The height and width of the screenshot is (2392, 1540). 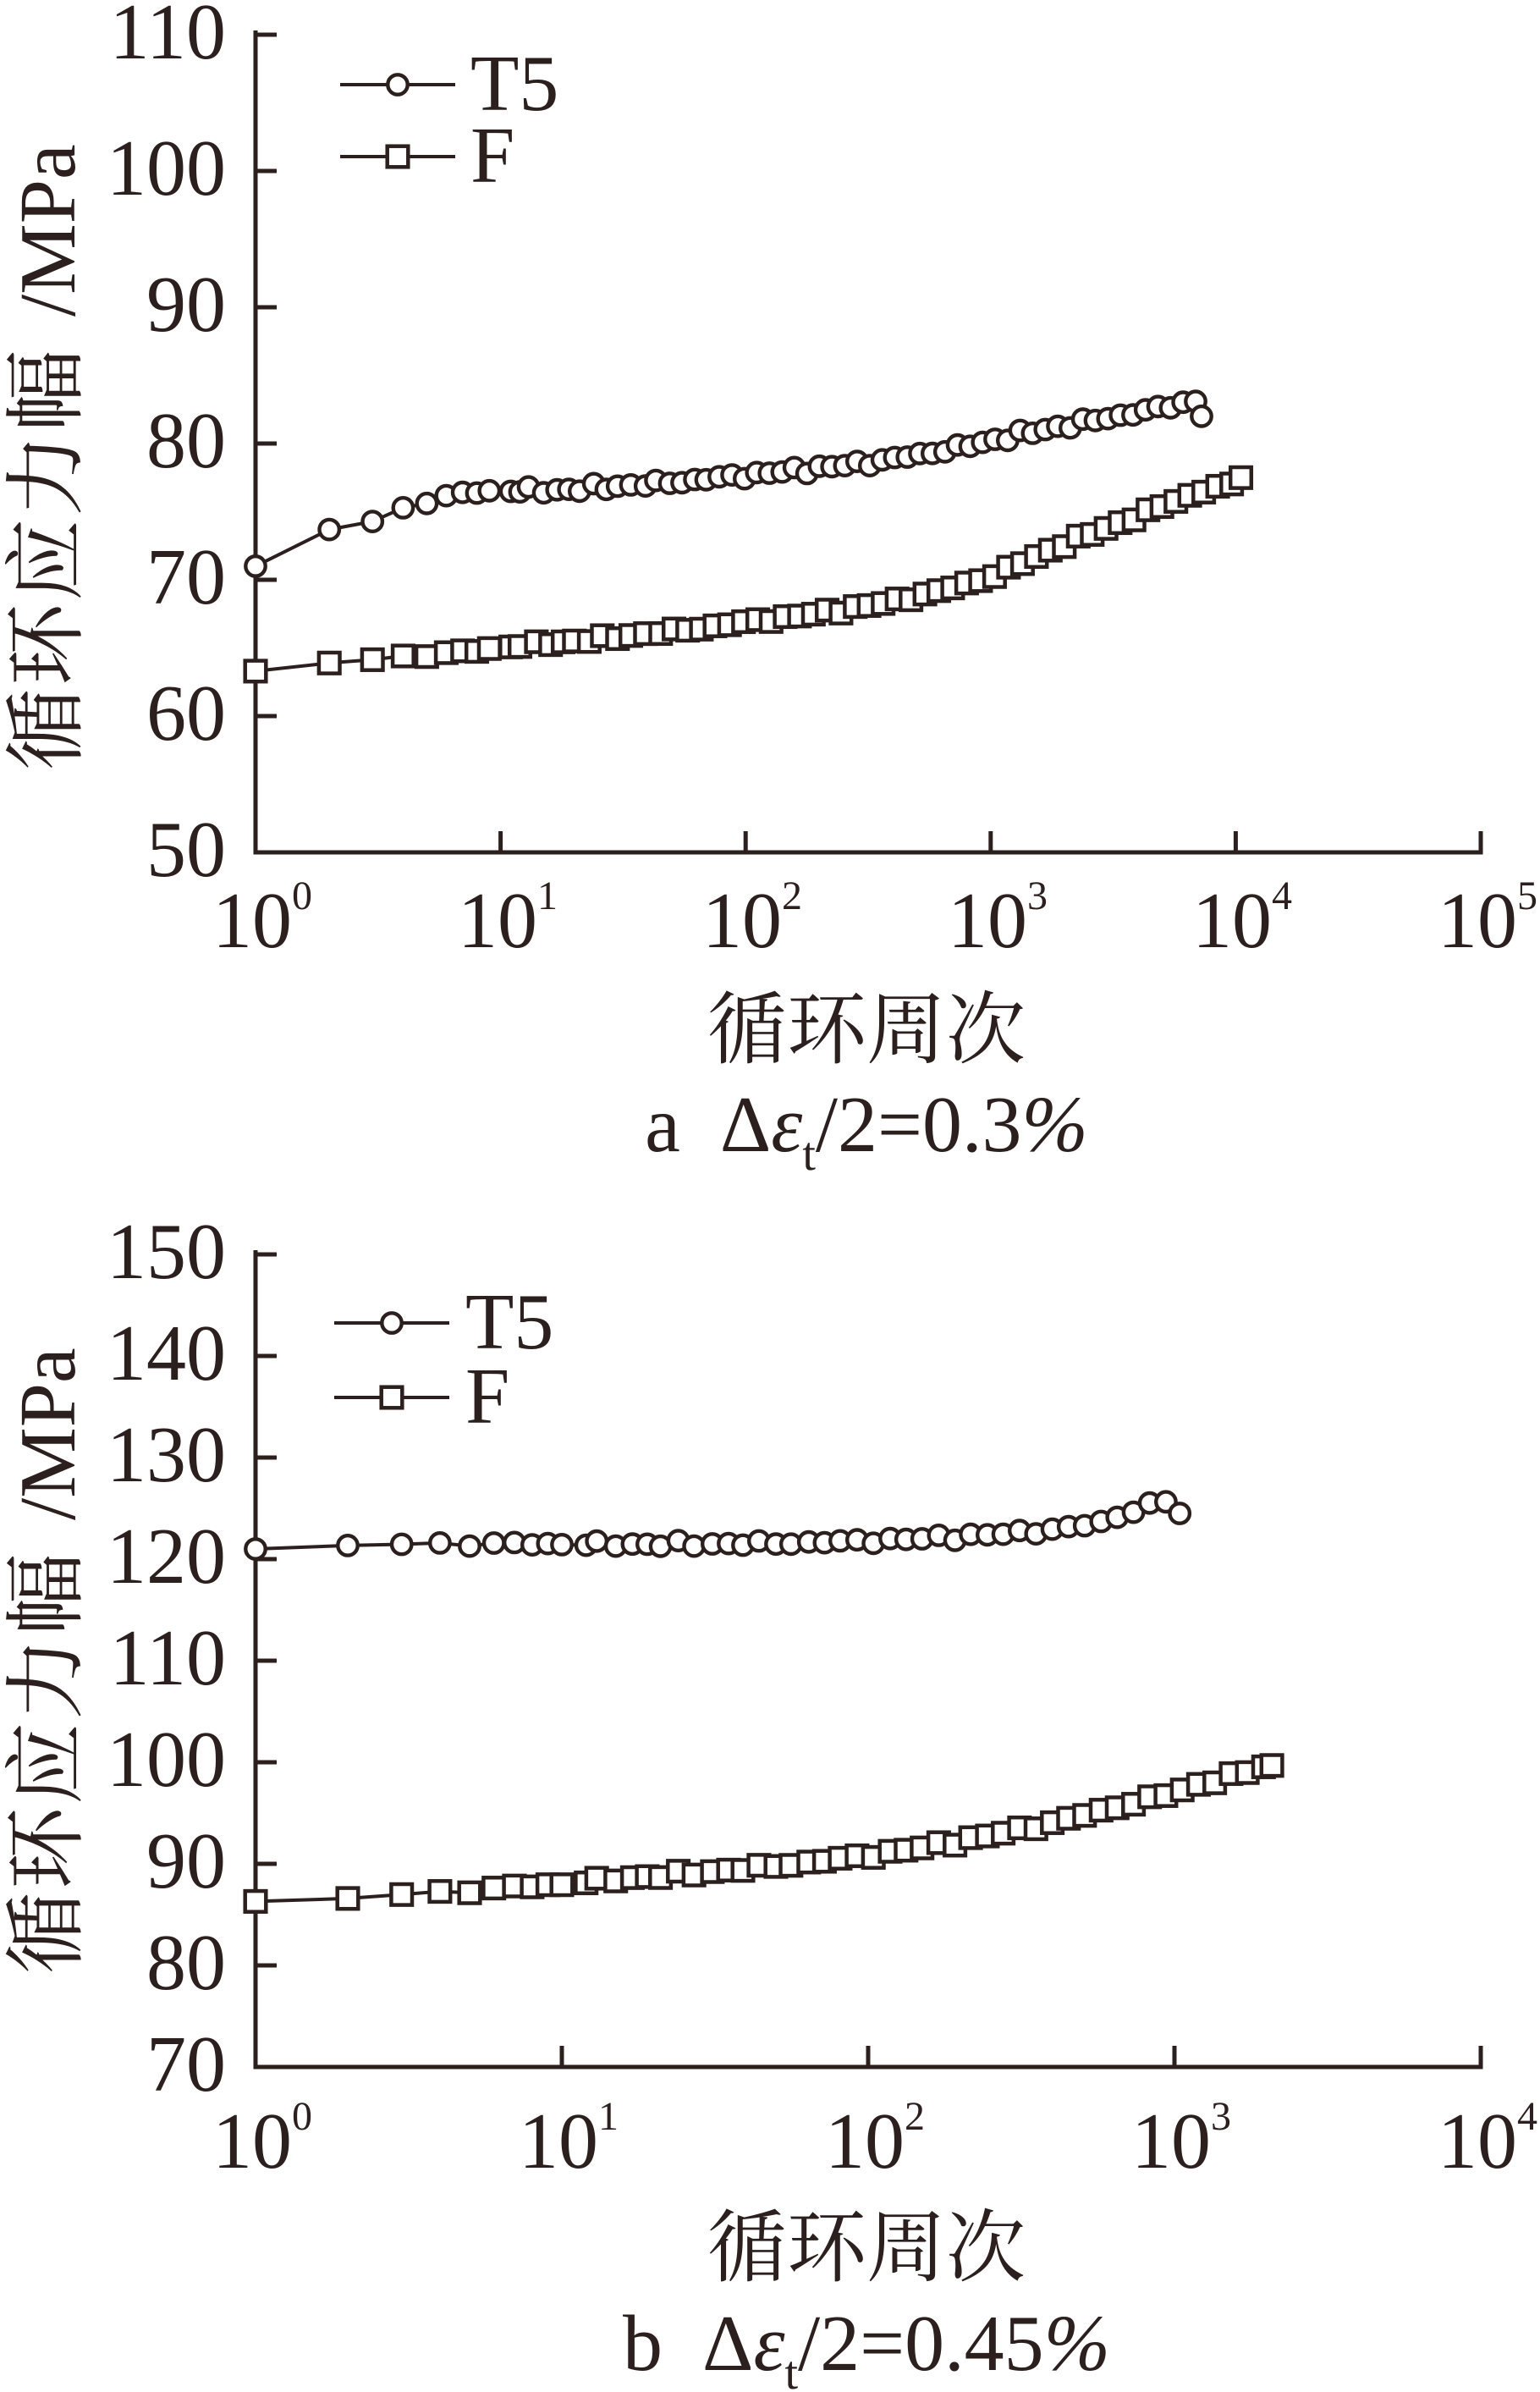 I want to click on svg-text: 150, so click(x=166, y=1252).